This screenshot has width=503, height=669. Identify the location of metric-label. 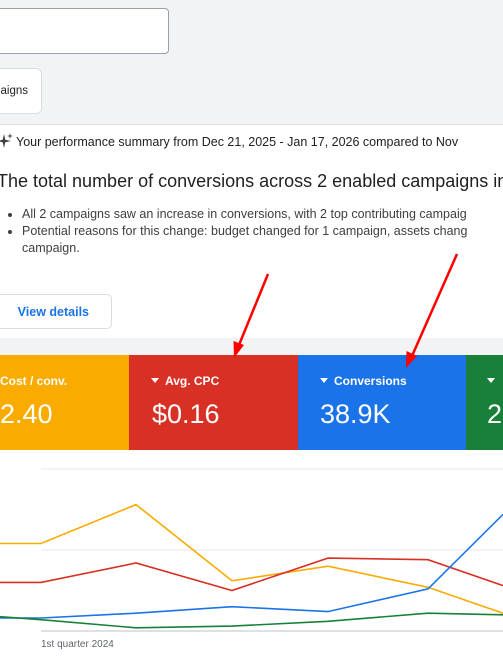
(494, 381).